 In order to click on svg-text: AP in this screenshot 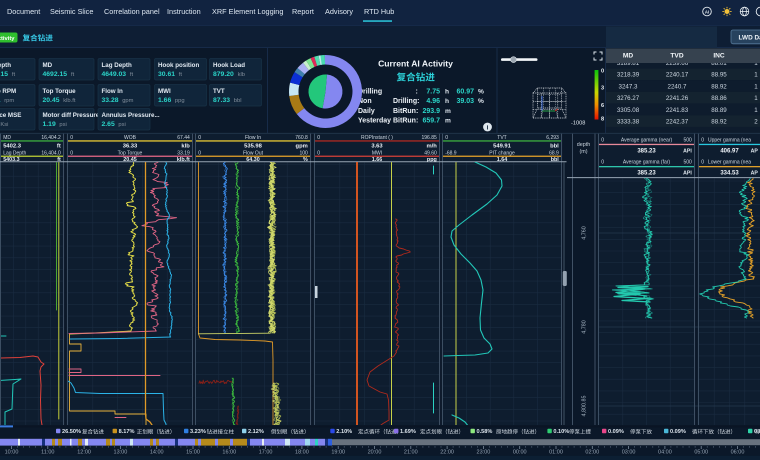, I will do `click(755, 152)`.